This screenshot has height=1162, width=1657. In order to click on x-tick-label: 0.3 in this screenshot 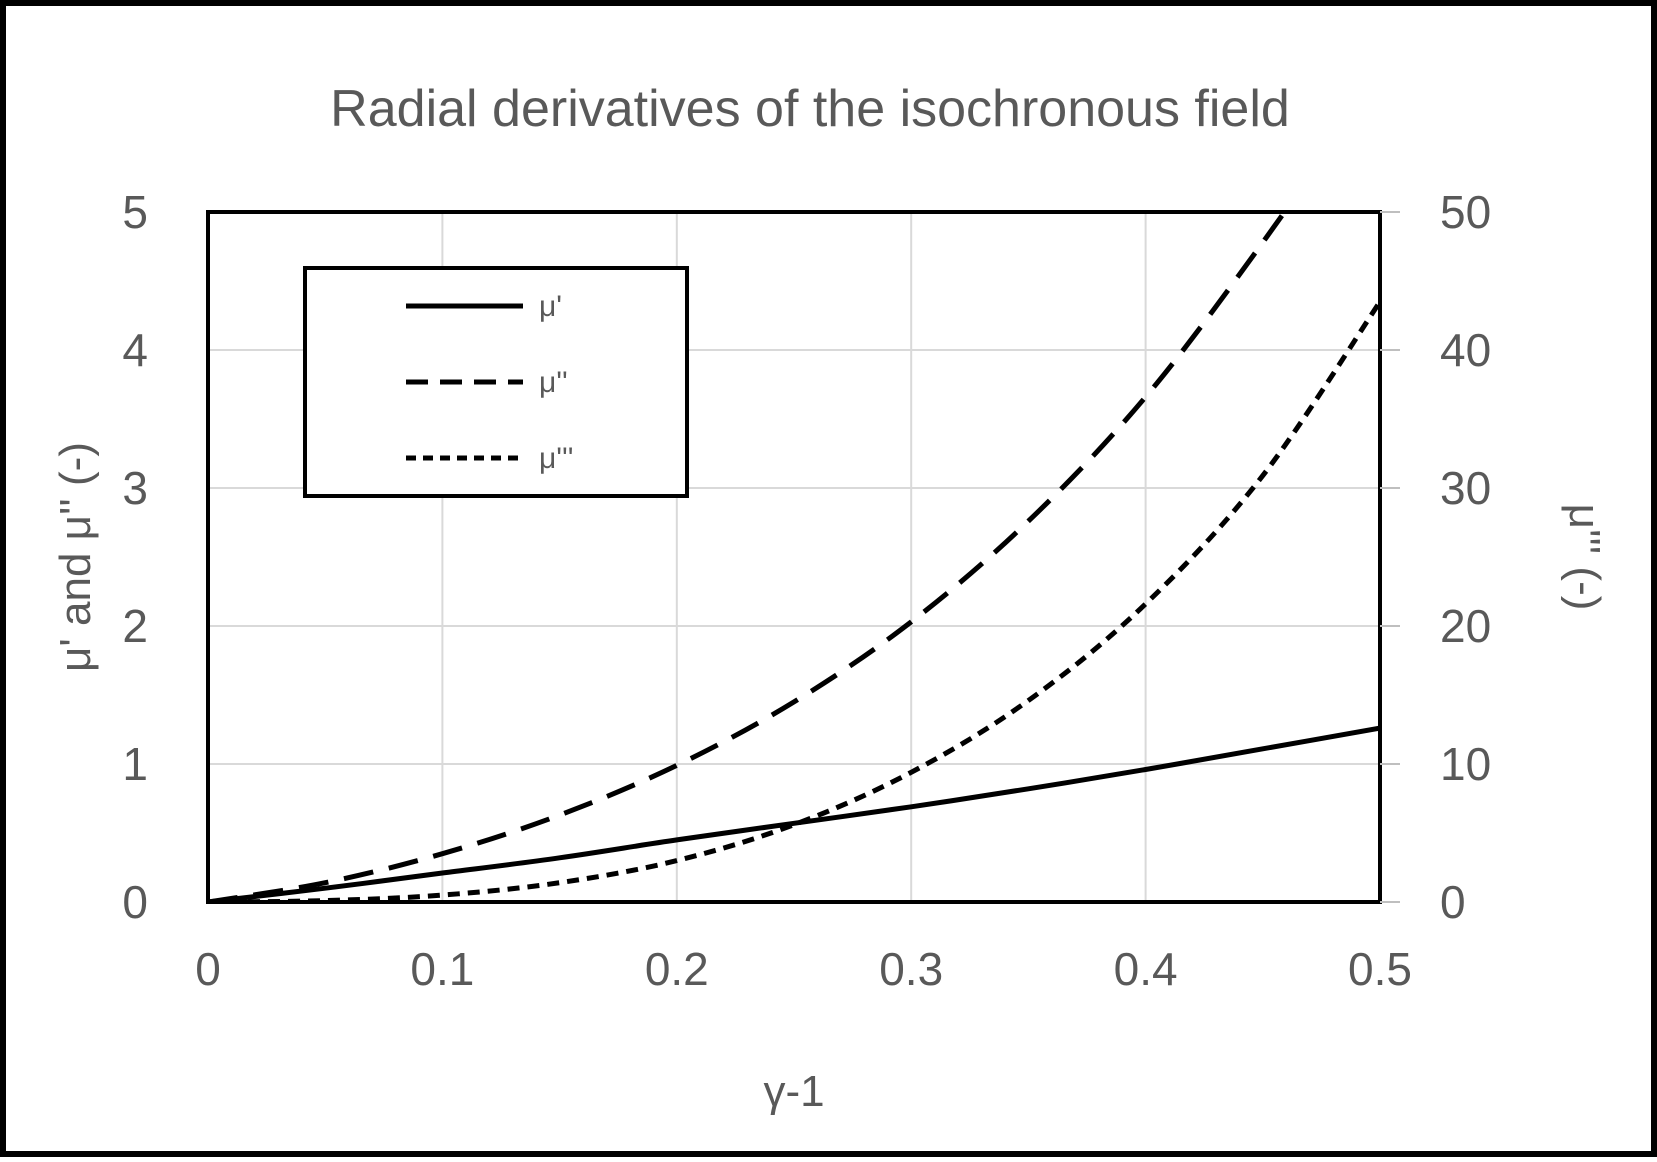, I will do `click(911, 969)`.